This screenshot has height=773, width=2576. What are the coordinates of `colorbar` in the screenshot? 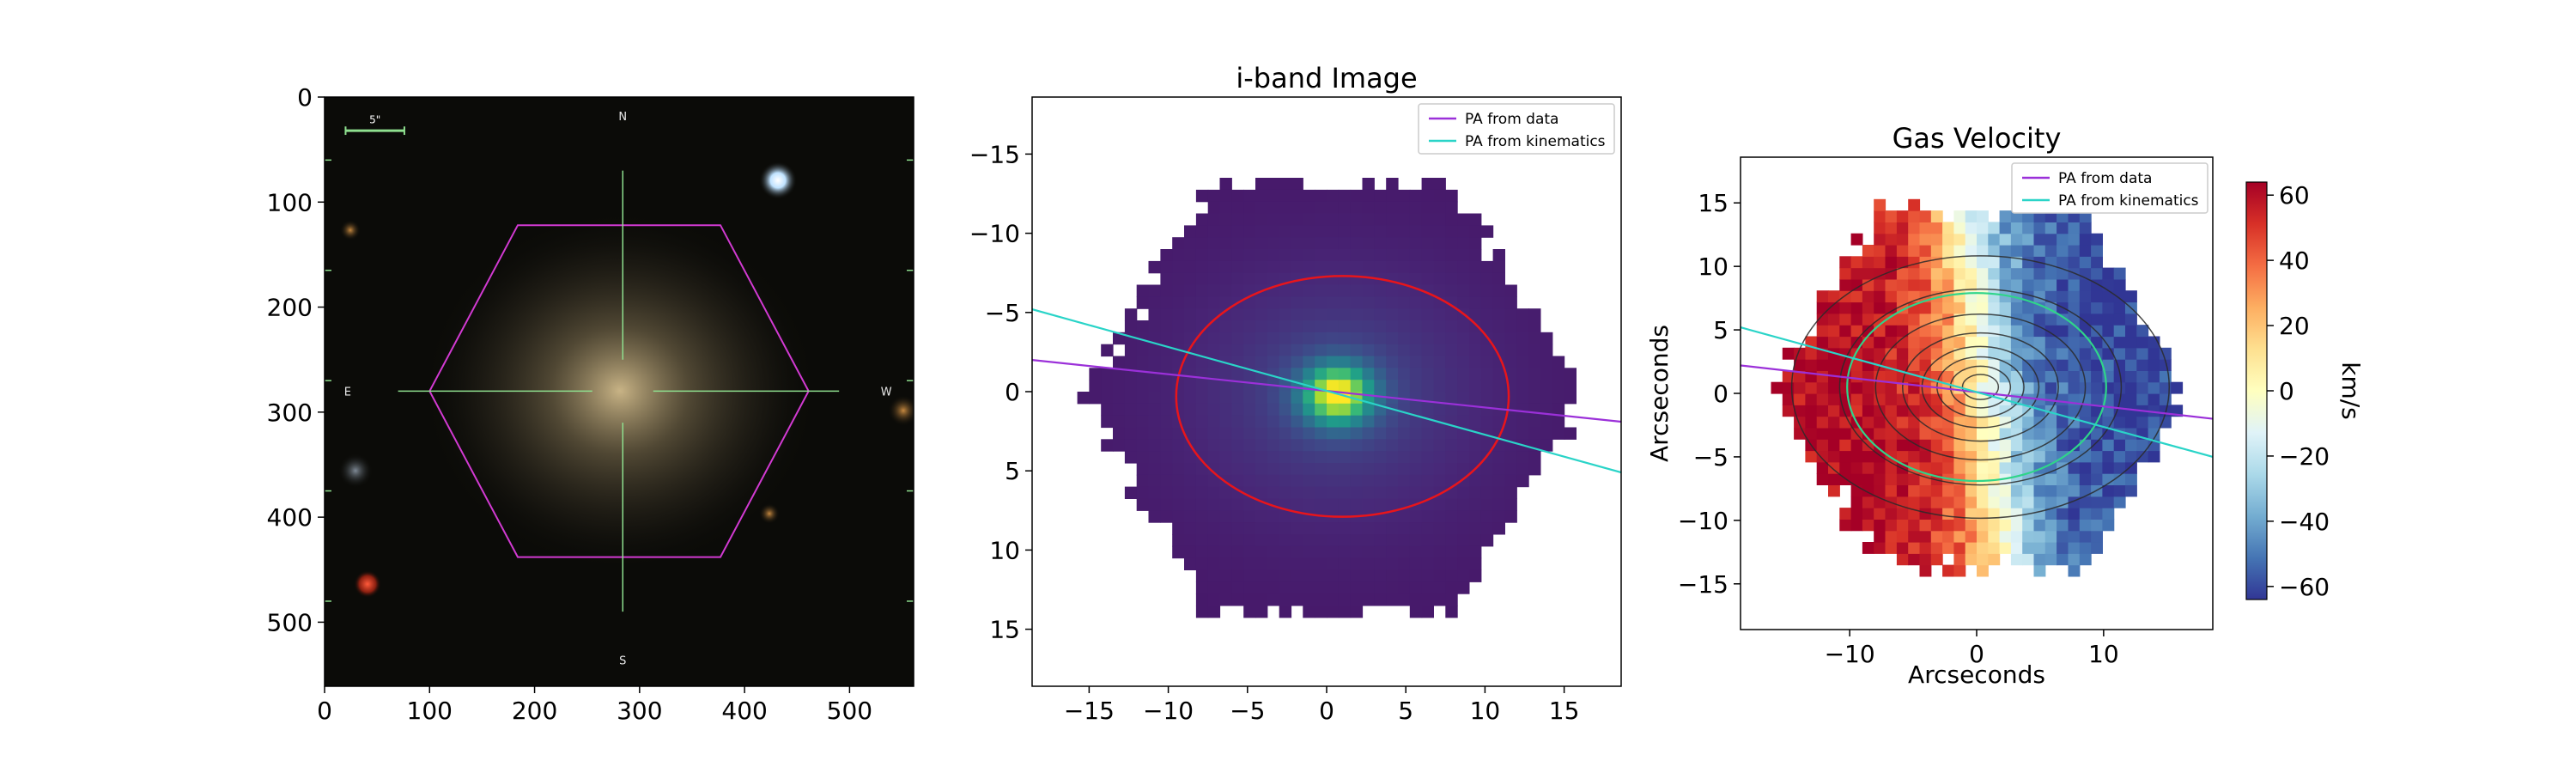 It's located at (2257, 390).